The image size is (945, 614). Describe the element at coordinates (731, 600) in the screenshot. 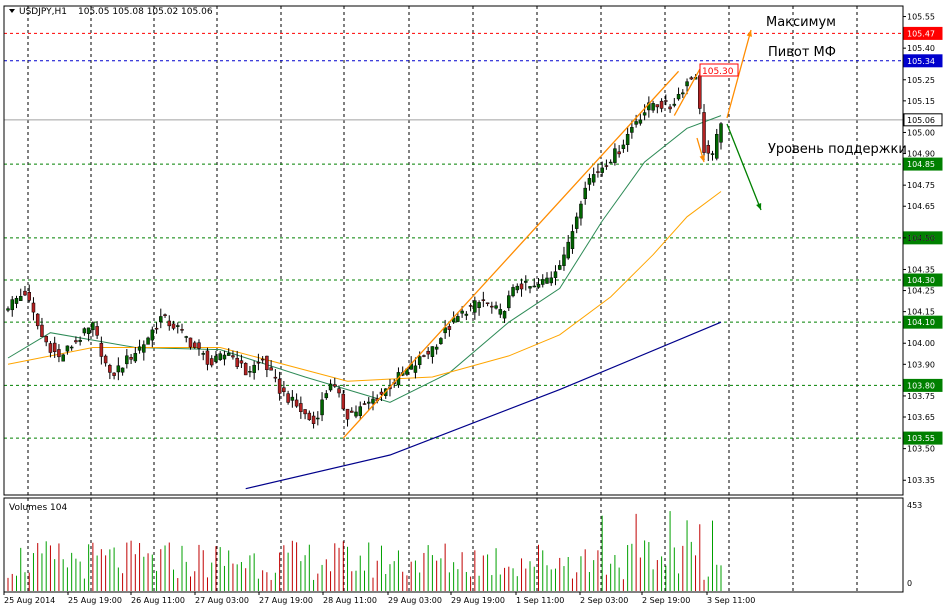

I see `x-tick-label: 3 Sep 11:00` at that location.